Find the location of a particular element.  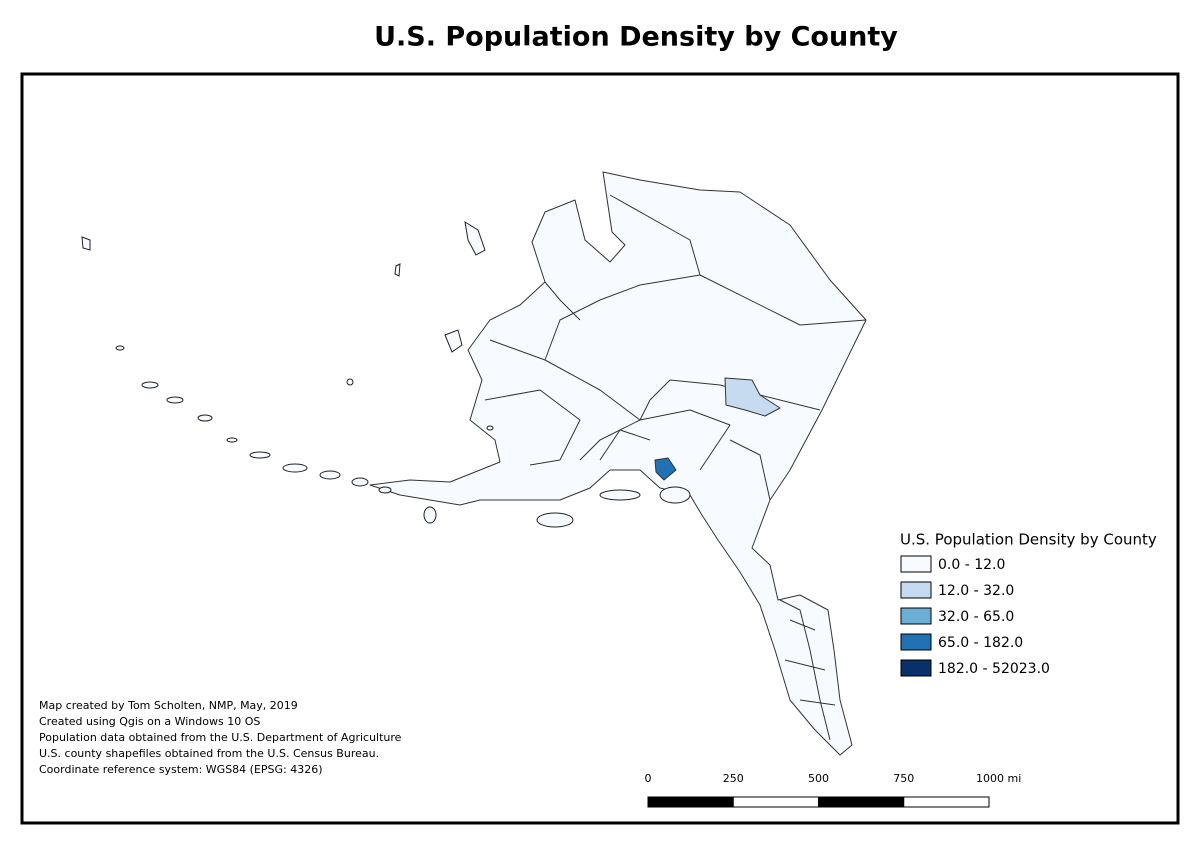

credit-line: Created using Qgis on a Windows 10 OS is located at coordinates (149, 721).